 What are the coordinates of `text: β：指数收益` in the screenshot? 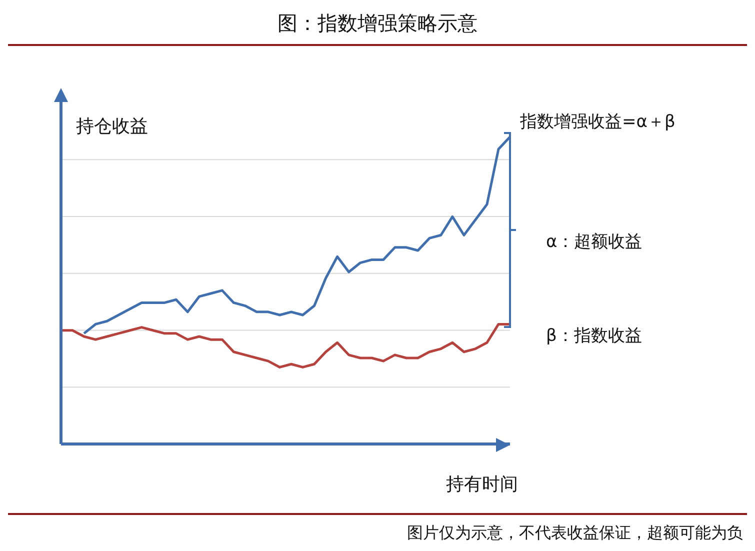 It's located at (594, 336).